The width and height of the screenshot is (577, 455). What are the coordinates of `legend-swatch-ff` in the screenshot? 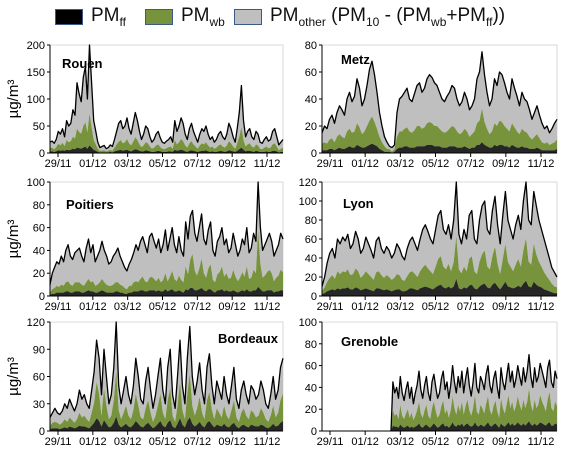 It's located at (69, 17).